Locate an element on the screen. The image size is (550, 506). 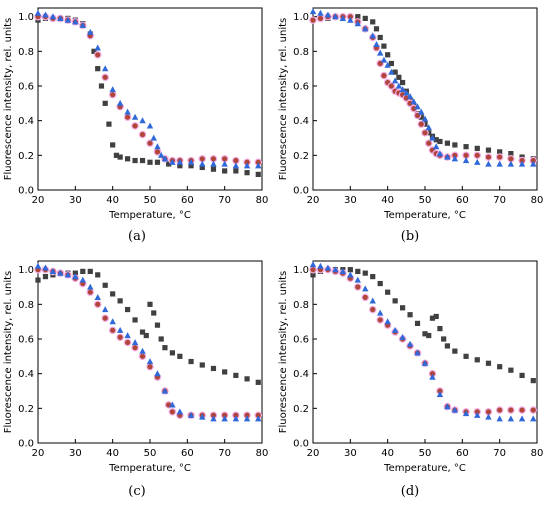
y-tick-label-a-0: 0.0 is located at coordinates (26, 191).